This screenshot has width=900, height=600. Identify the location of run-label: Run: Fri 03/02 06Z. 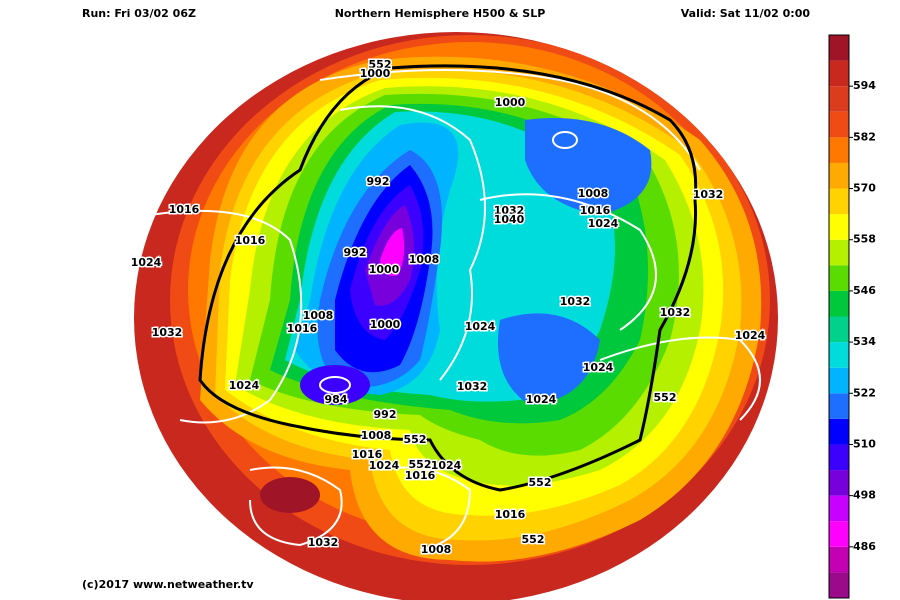
(139, 13).